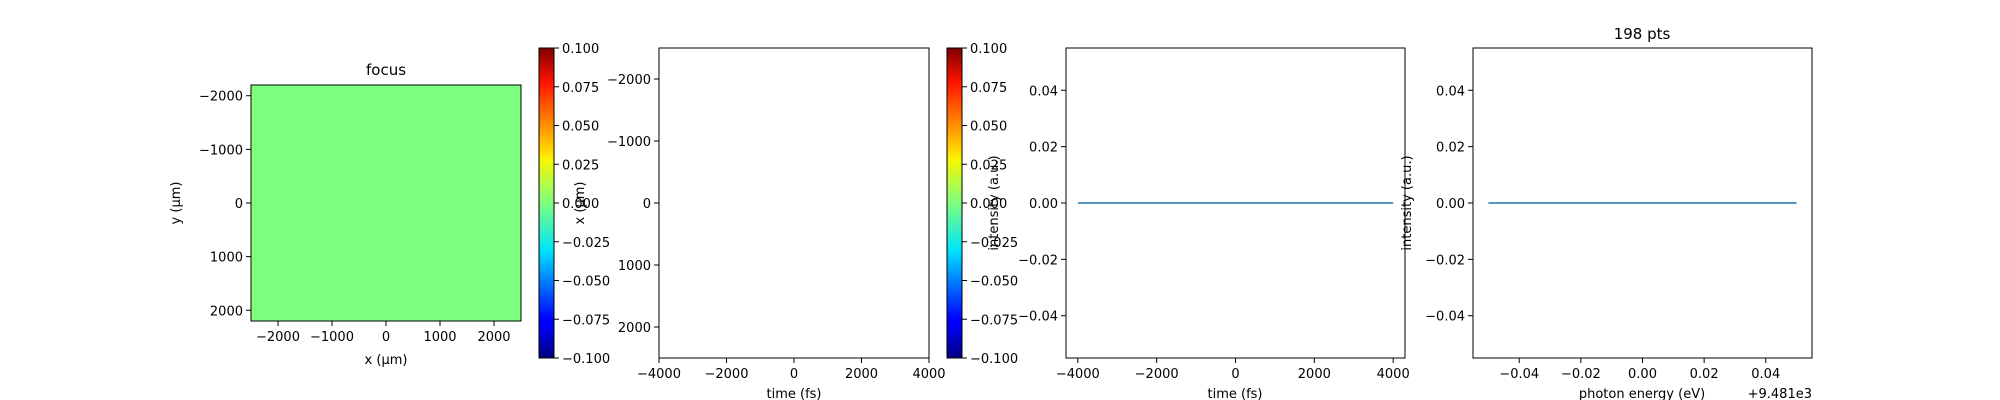  What do you see at coordinates (386, 203) in the screenshot?
I see `focus-heatmap-image` at bounding box center [386, 203].